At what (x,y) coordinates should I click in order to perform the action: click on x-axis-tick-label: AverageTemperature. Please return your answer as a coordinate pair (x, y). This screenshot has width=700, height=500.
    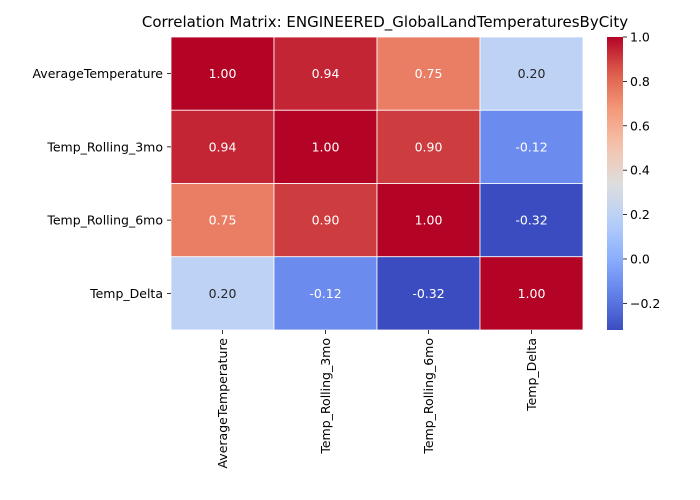
    Looking at the image, I should click on (222, 403).